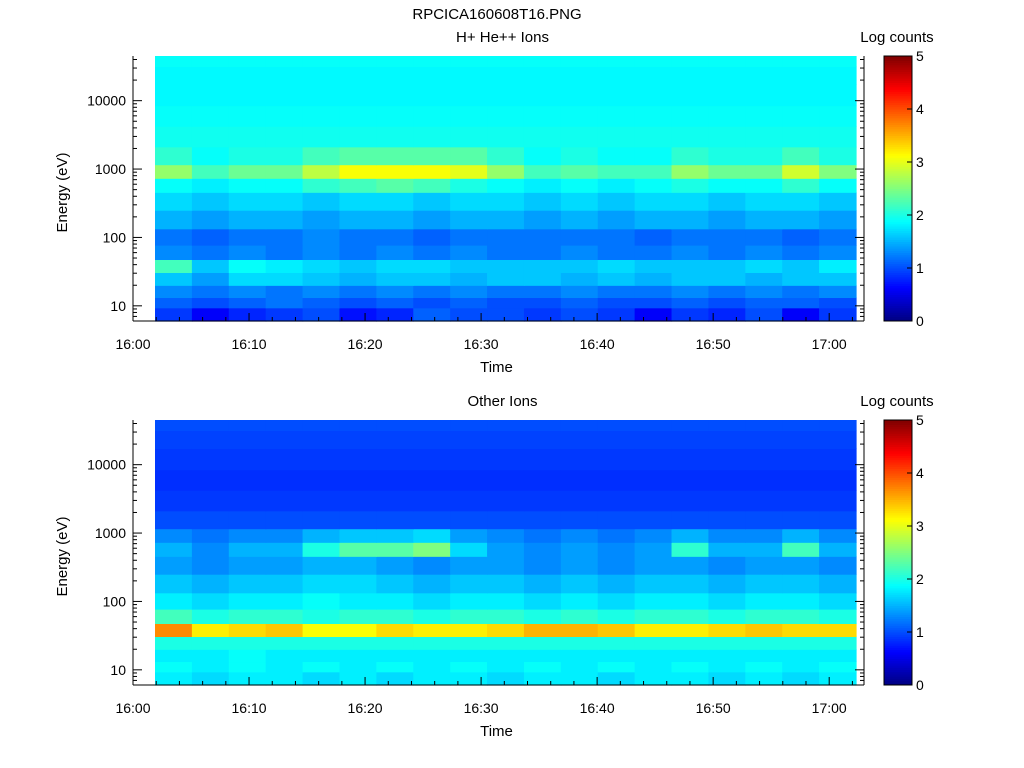  Describe the element at coordinates (496, 731) in the screenshot. I see `x-axis-label: Time` at that location.